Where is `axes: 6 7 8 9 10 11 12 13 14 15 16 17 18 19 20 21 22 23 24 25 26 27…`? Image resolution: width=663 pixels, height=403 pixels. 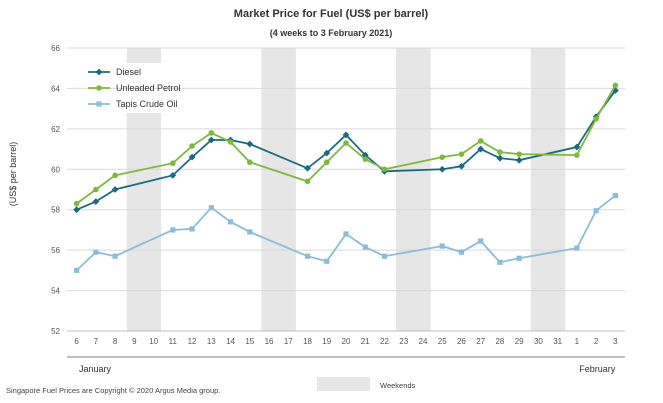
axes: 6 7 8 9 10 11 12 13 14 15 16 17 18 19 20 21 22 23 24 25 26 27… is located at coordinates (346, 352).